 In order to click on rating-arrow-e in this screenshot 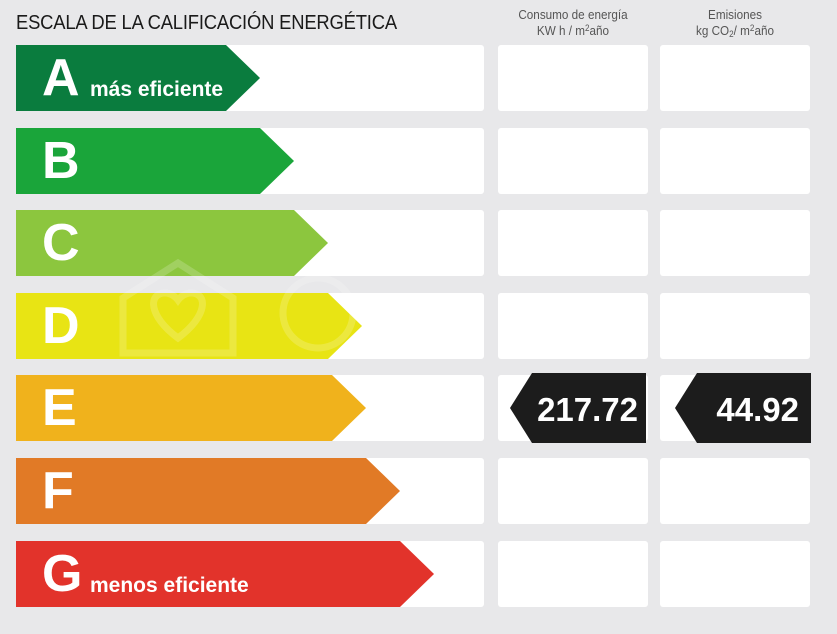, I will do `click(191, 408)`.